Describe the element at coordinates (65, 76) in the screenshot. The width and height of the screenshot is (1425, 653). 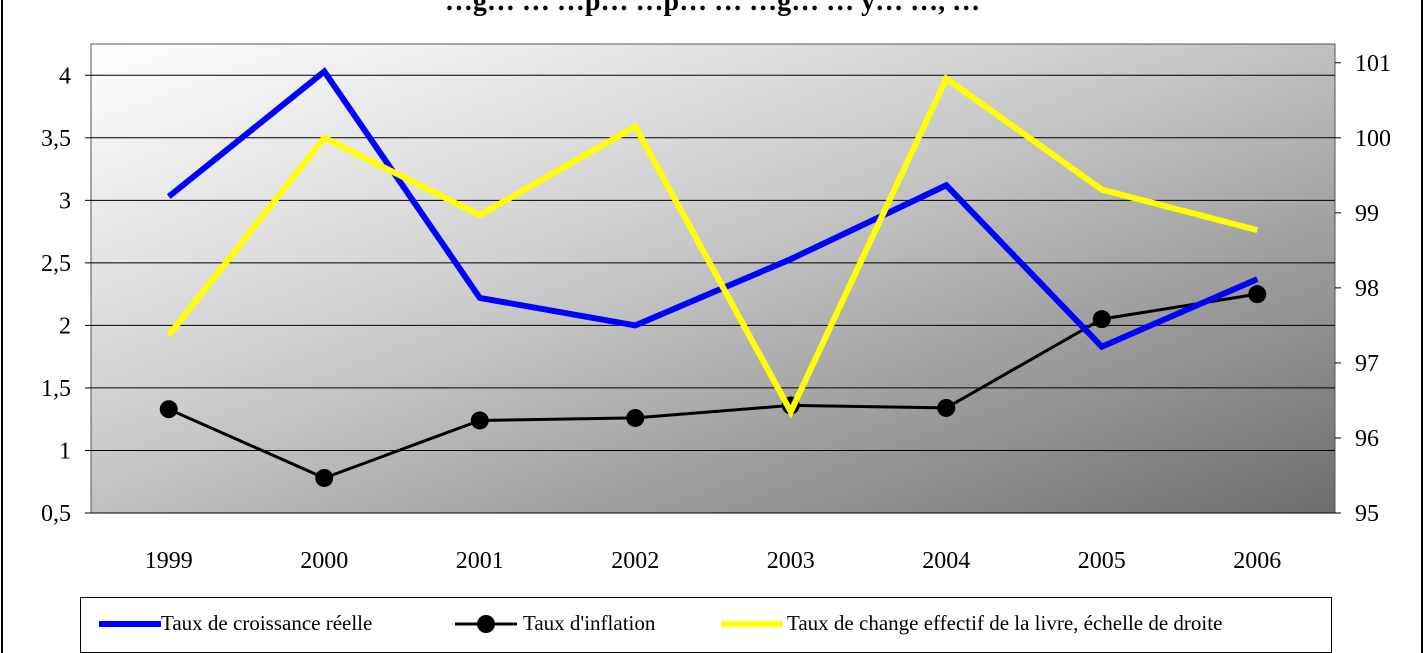
I see `left-tick-label: 4` at that location.